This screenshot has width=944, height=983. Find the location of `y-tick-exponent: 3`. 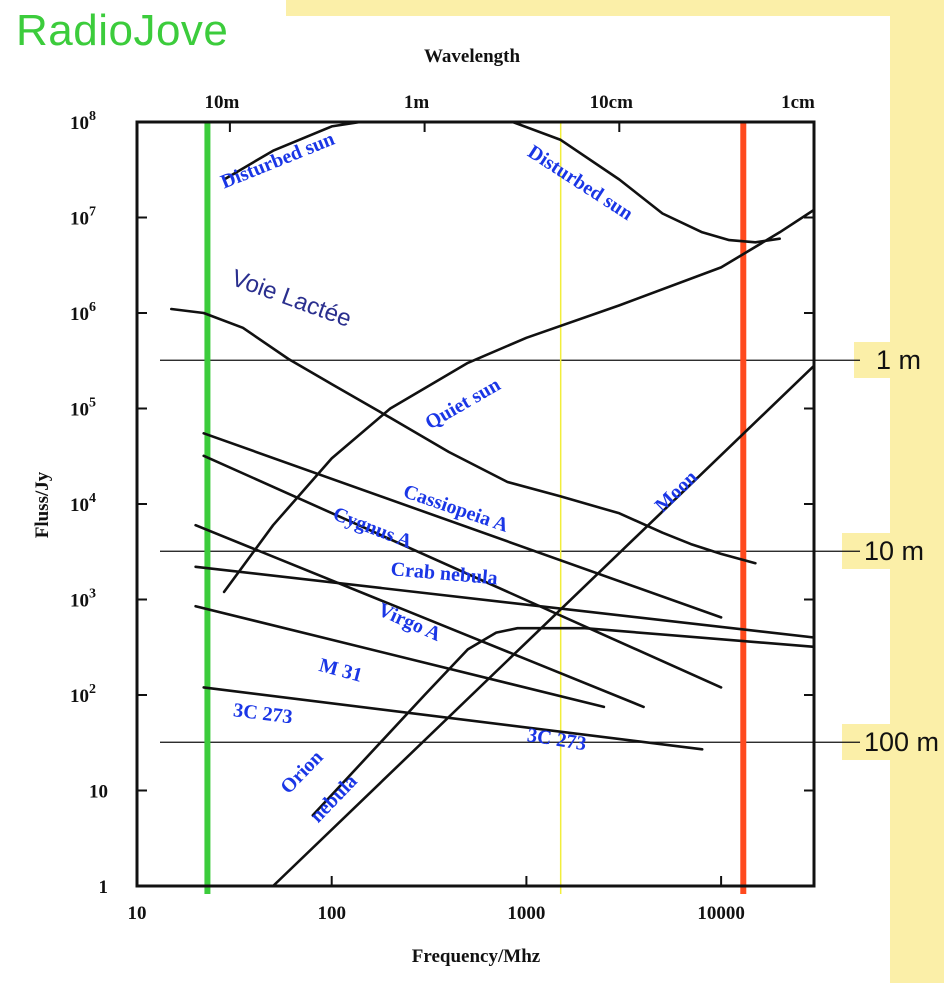

y-tick-exponent: 3 is located at coordinates (92, 594).